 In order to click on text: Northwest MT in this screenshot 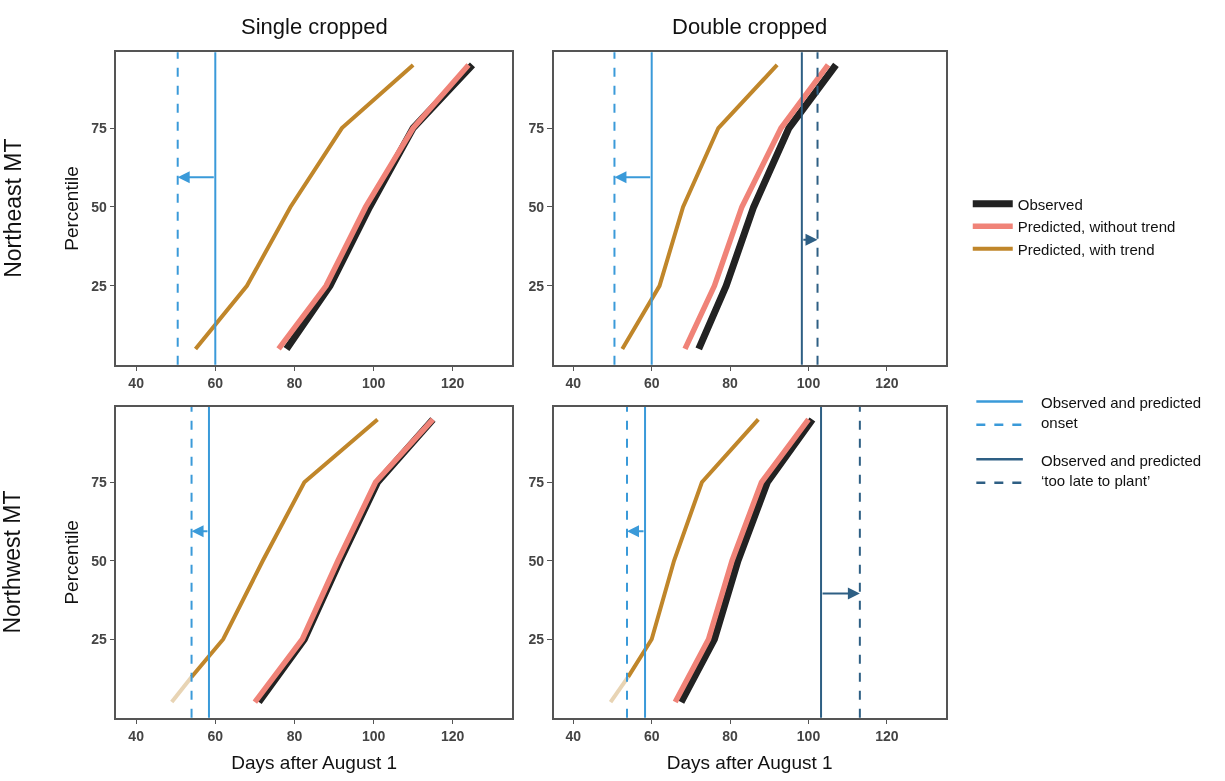, I will do `click(12, 562)`.